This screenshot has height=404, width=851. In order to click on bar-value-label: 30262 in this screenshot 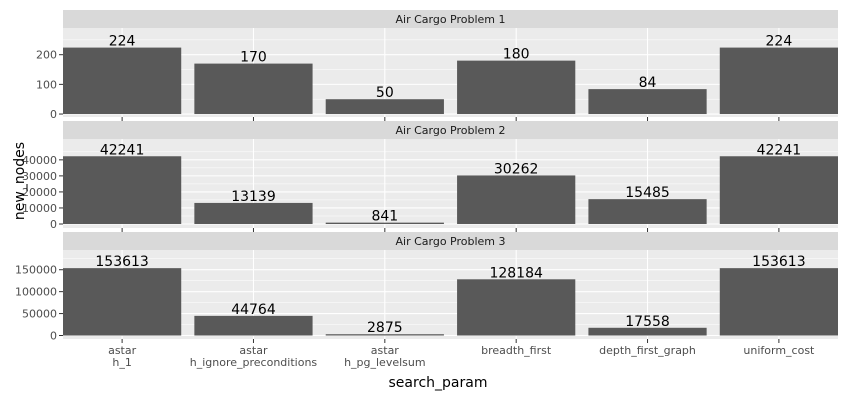, I will do `click(516, 169)`.